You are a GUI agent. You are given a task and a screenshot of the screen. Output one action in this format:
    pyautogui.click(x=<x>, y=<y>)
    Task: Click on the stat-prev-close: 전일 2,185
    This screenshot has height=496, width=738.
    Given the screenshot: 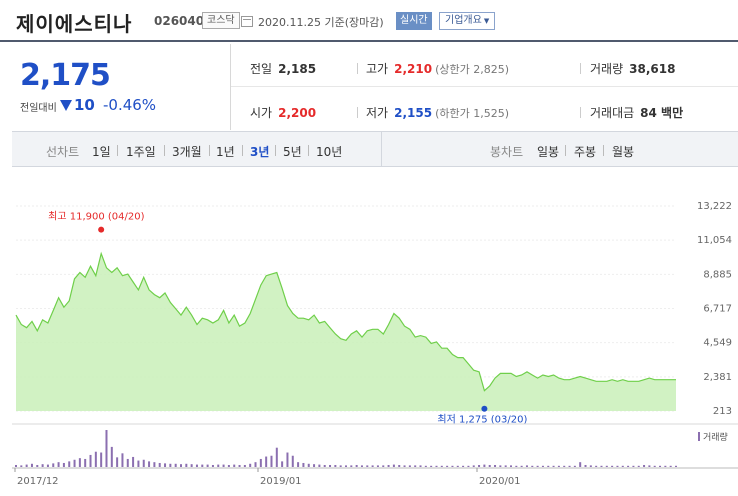 What is the action you would take?
    pyautogui.click(x=283, y=68)
    